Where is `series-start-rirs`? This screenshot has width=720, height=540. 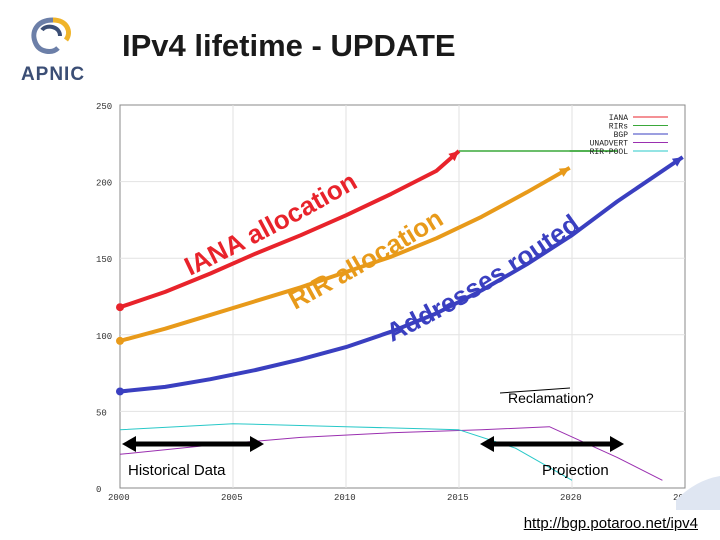 series-start-rirs is located at coordinates (120, 340).